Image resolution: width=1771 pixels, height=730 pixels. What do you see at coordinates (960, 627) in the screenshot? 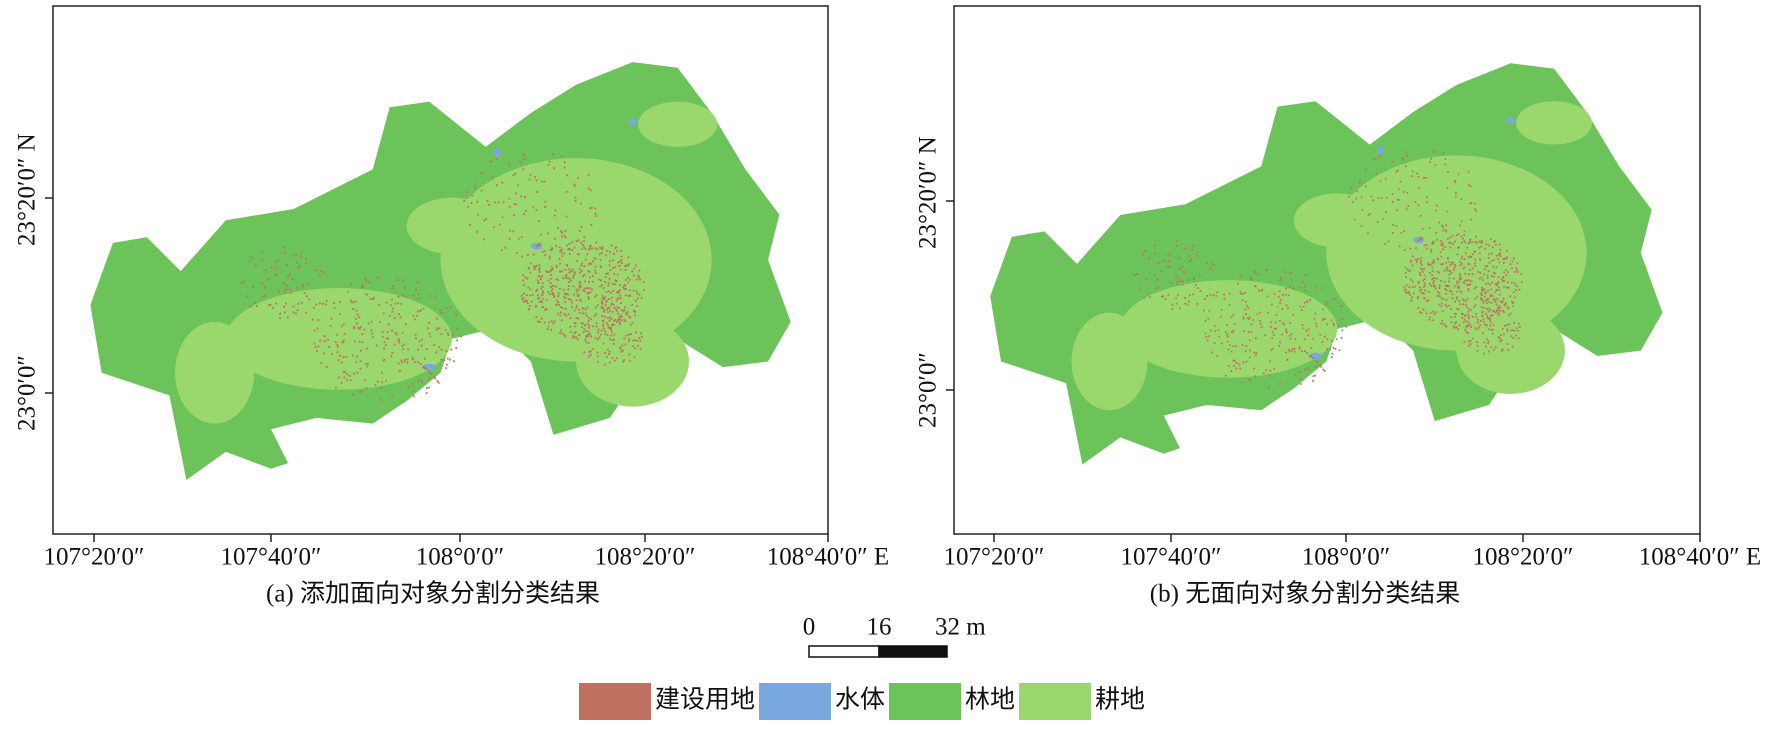
I see `scale-bar-label: 32 m` at bounding box center [960, 627].